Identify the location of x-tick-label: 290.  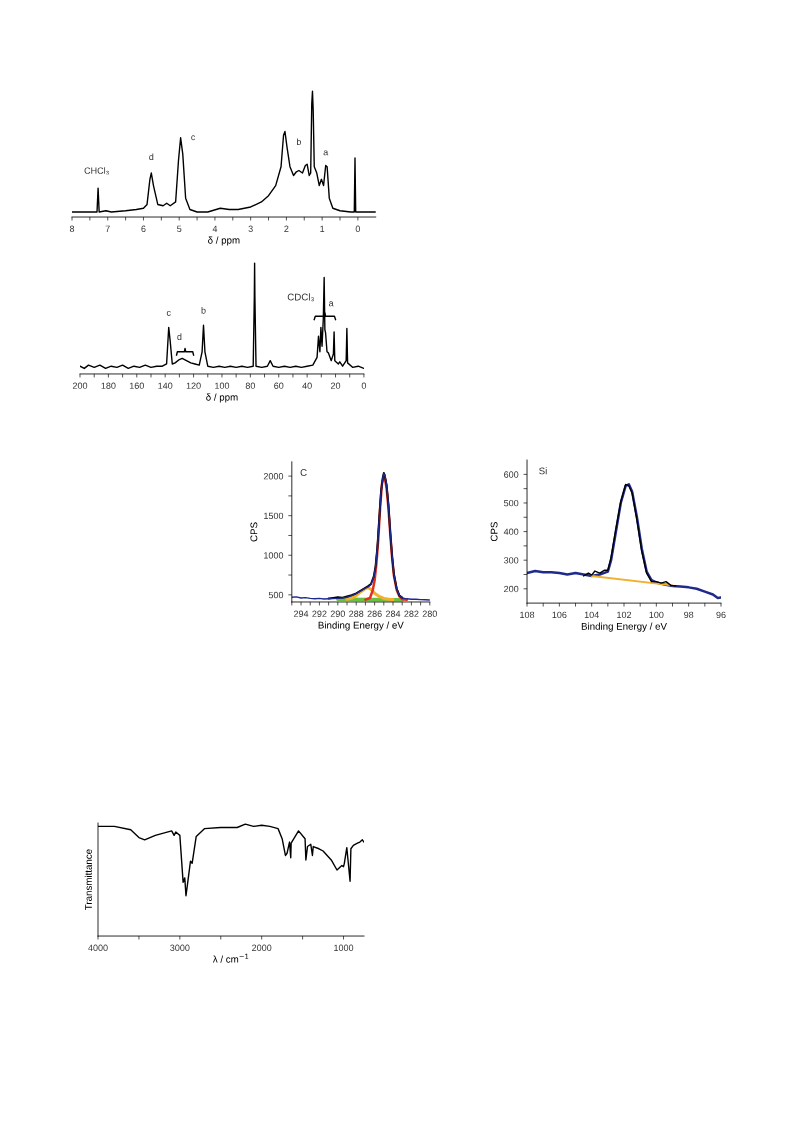
(337, 613).